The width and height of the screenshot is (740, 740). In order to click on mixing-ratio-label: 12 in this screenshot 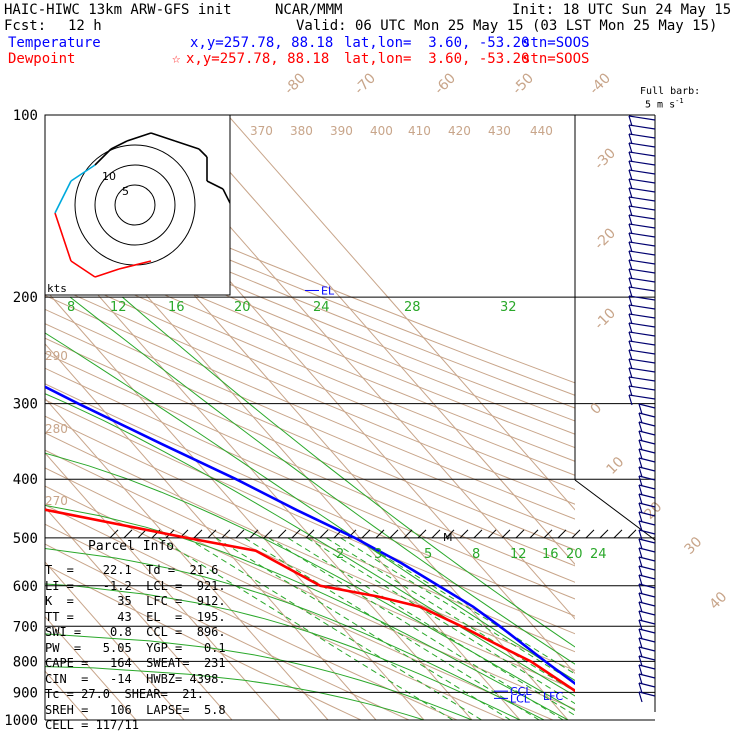, I will do `click(118, 307)`.